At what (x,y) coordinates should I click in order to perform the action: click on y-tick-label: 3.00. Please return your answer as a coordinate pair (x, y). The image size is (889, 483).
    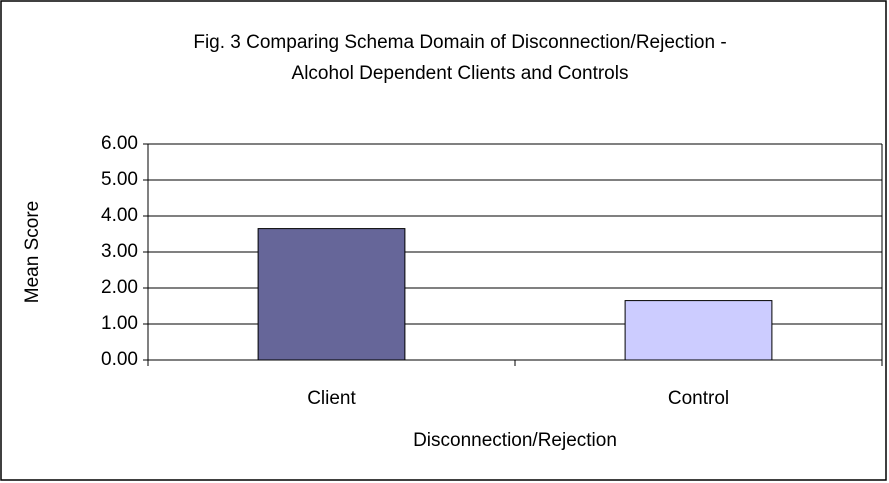
    Looking at the image, I should click on (119, 251).